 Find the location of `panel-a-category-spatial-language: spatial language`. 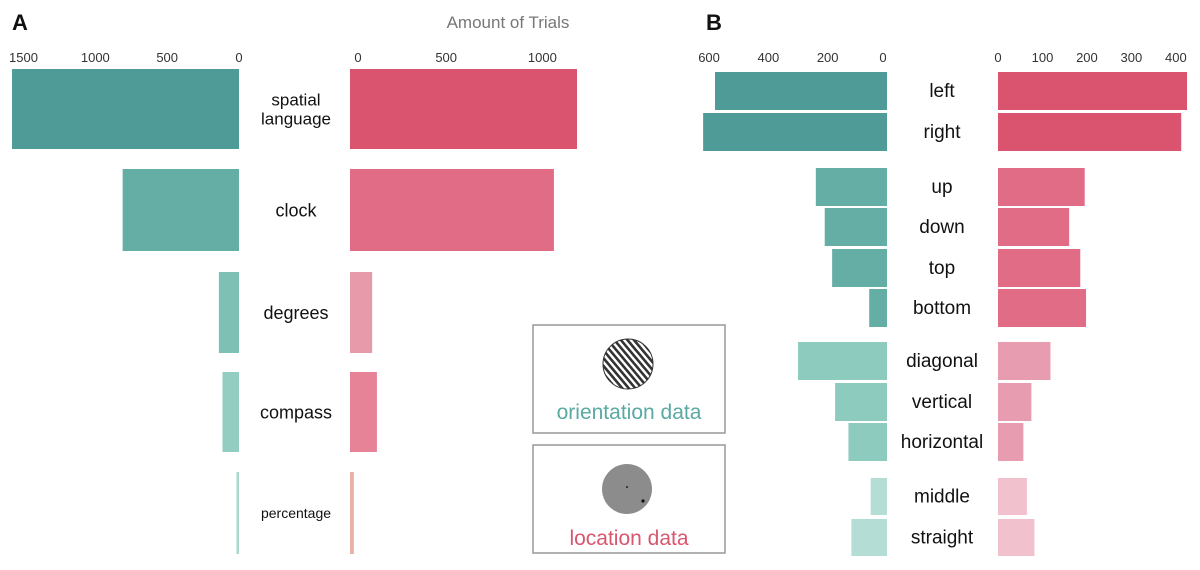

panel-a-category-spatial-language: spatial language is located at coordinates (296, 109).